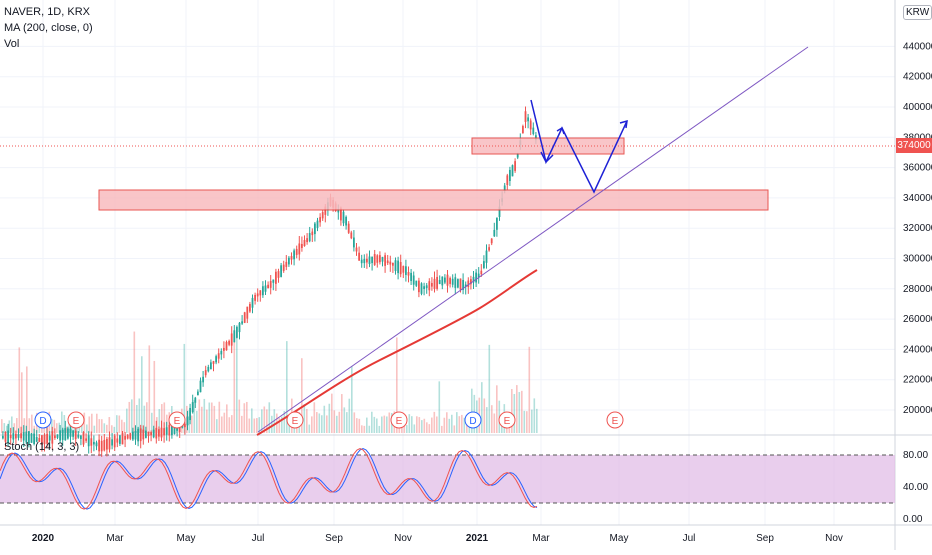 The width and height of the screenshot is (932, 555). What do you see at coordinates (43, 538) in the screenshot?
I see `time-axis-label: 2020` at bounding box center [43, 538].